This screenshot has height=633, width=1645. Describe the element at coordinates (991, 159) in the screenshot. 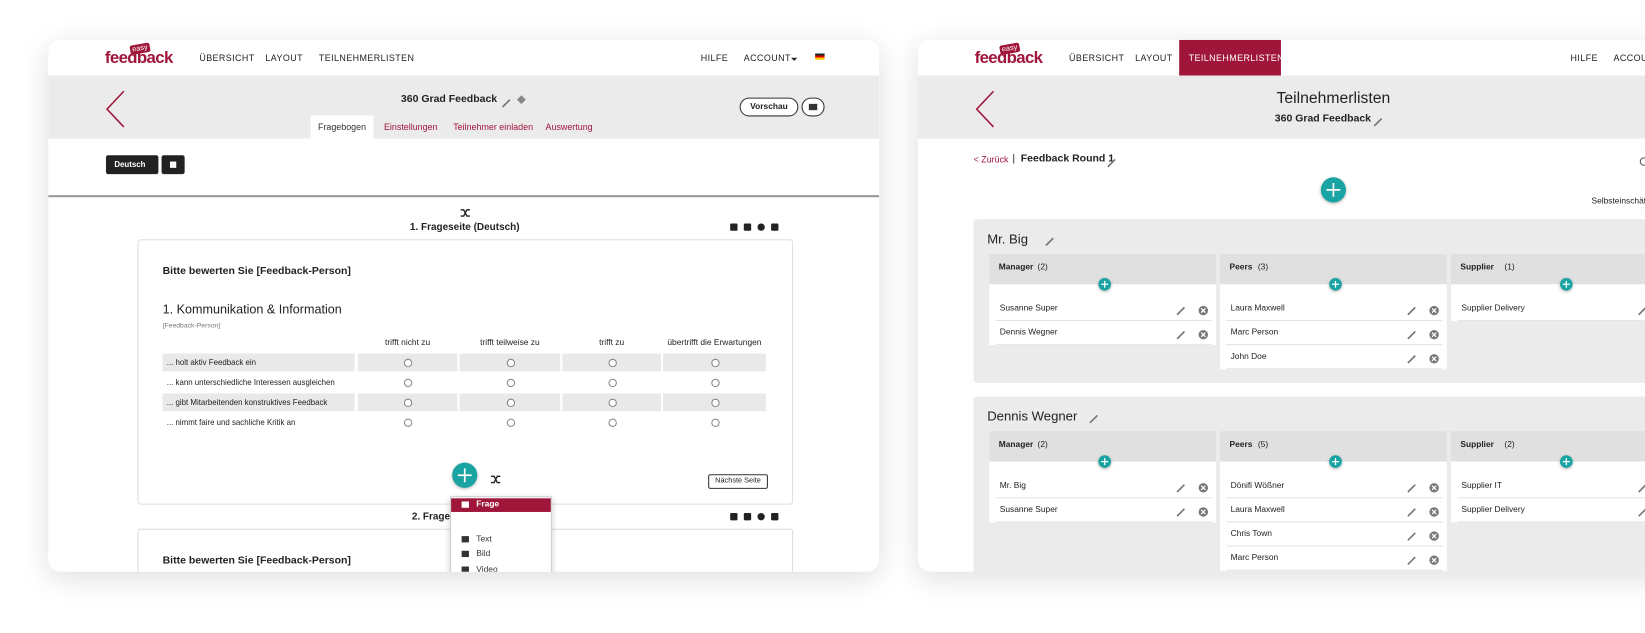

I see `back-link: < Zurück` at that location.